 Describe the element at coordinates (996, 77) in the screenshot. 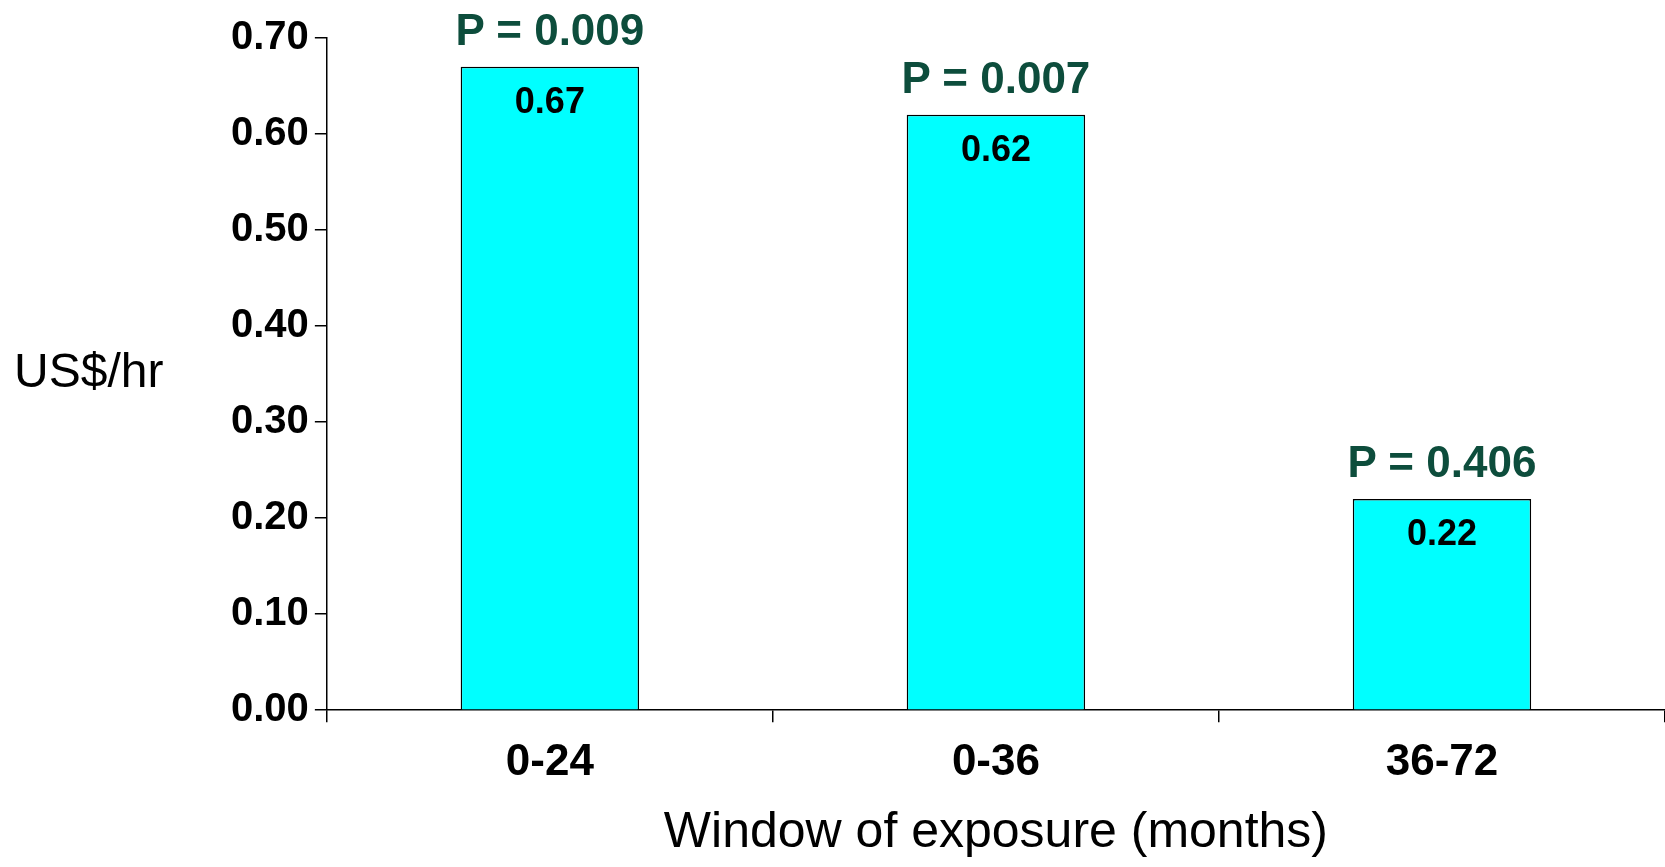

I see `annotation: P = 0.007` at that location.